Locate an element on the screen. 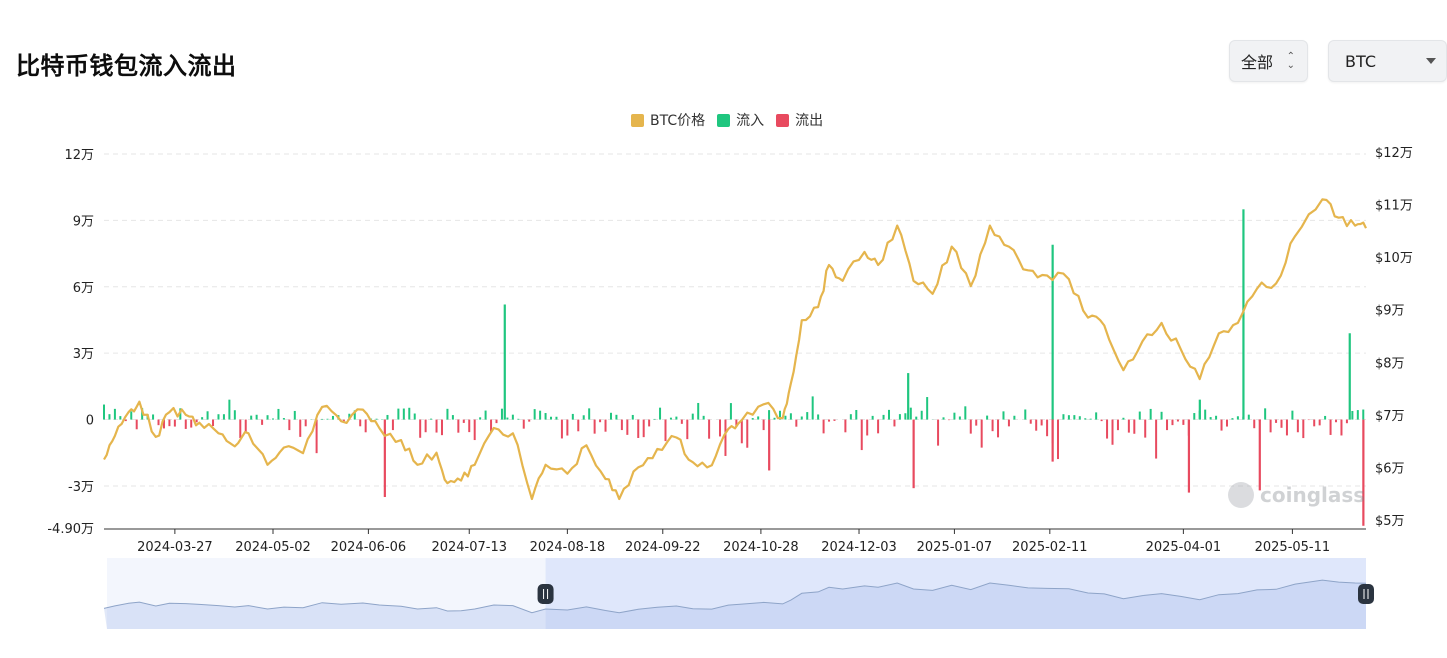  legend-item-inflow: 流入 is located at coordinates (740, 120).